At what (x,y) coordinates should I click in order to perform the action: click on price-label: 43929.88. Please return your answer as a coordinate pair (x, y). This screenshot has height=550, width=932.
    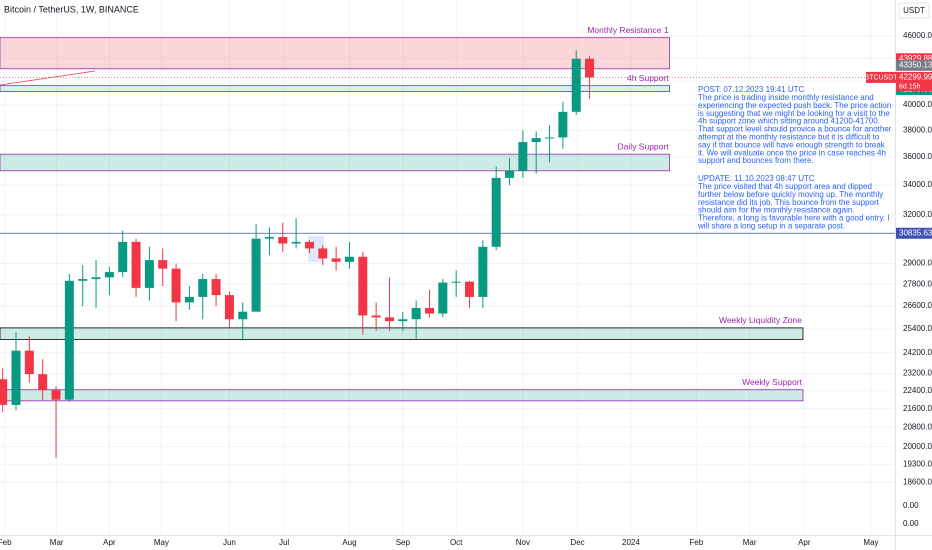
    Looking at the image, I should click on (915, 58).